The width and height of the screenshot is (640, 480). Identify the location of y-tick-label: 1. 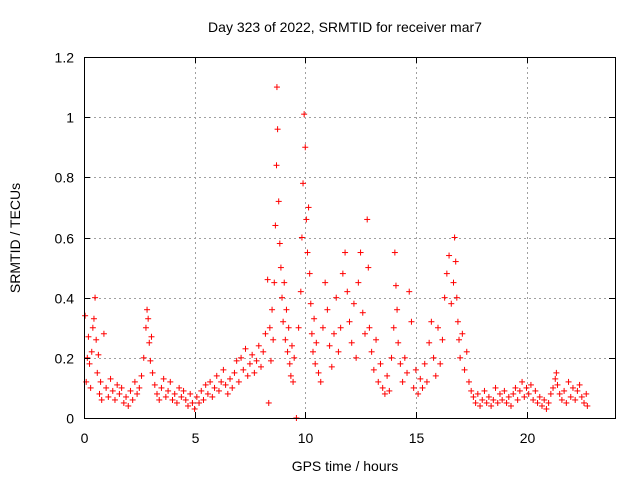
(70, 118).